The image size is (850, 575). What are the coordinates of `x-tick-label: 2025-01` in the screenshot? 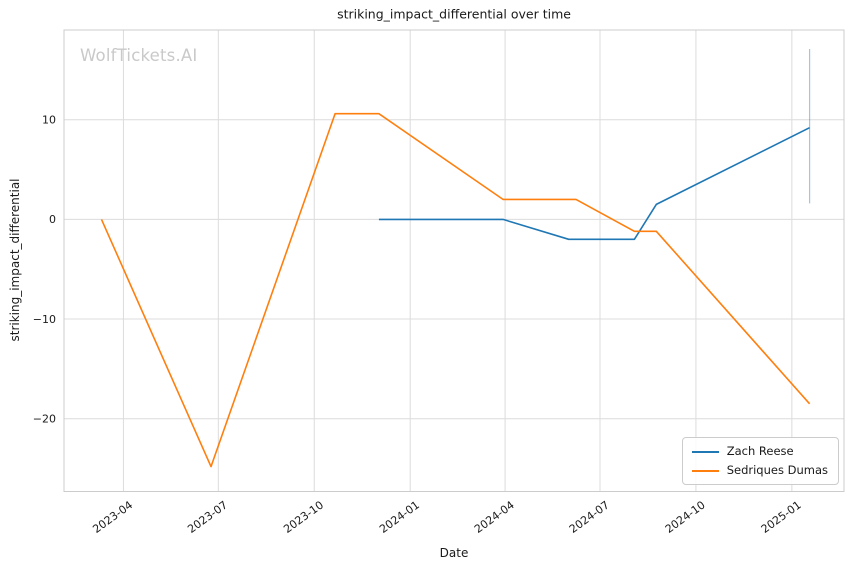 It's located at (781, 517).